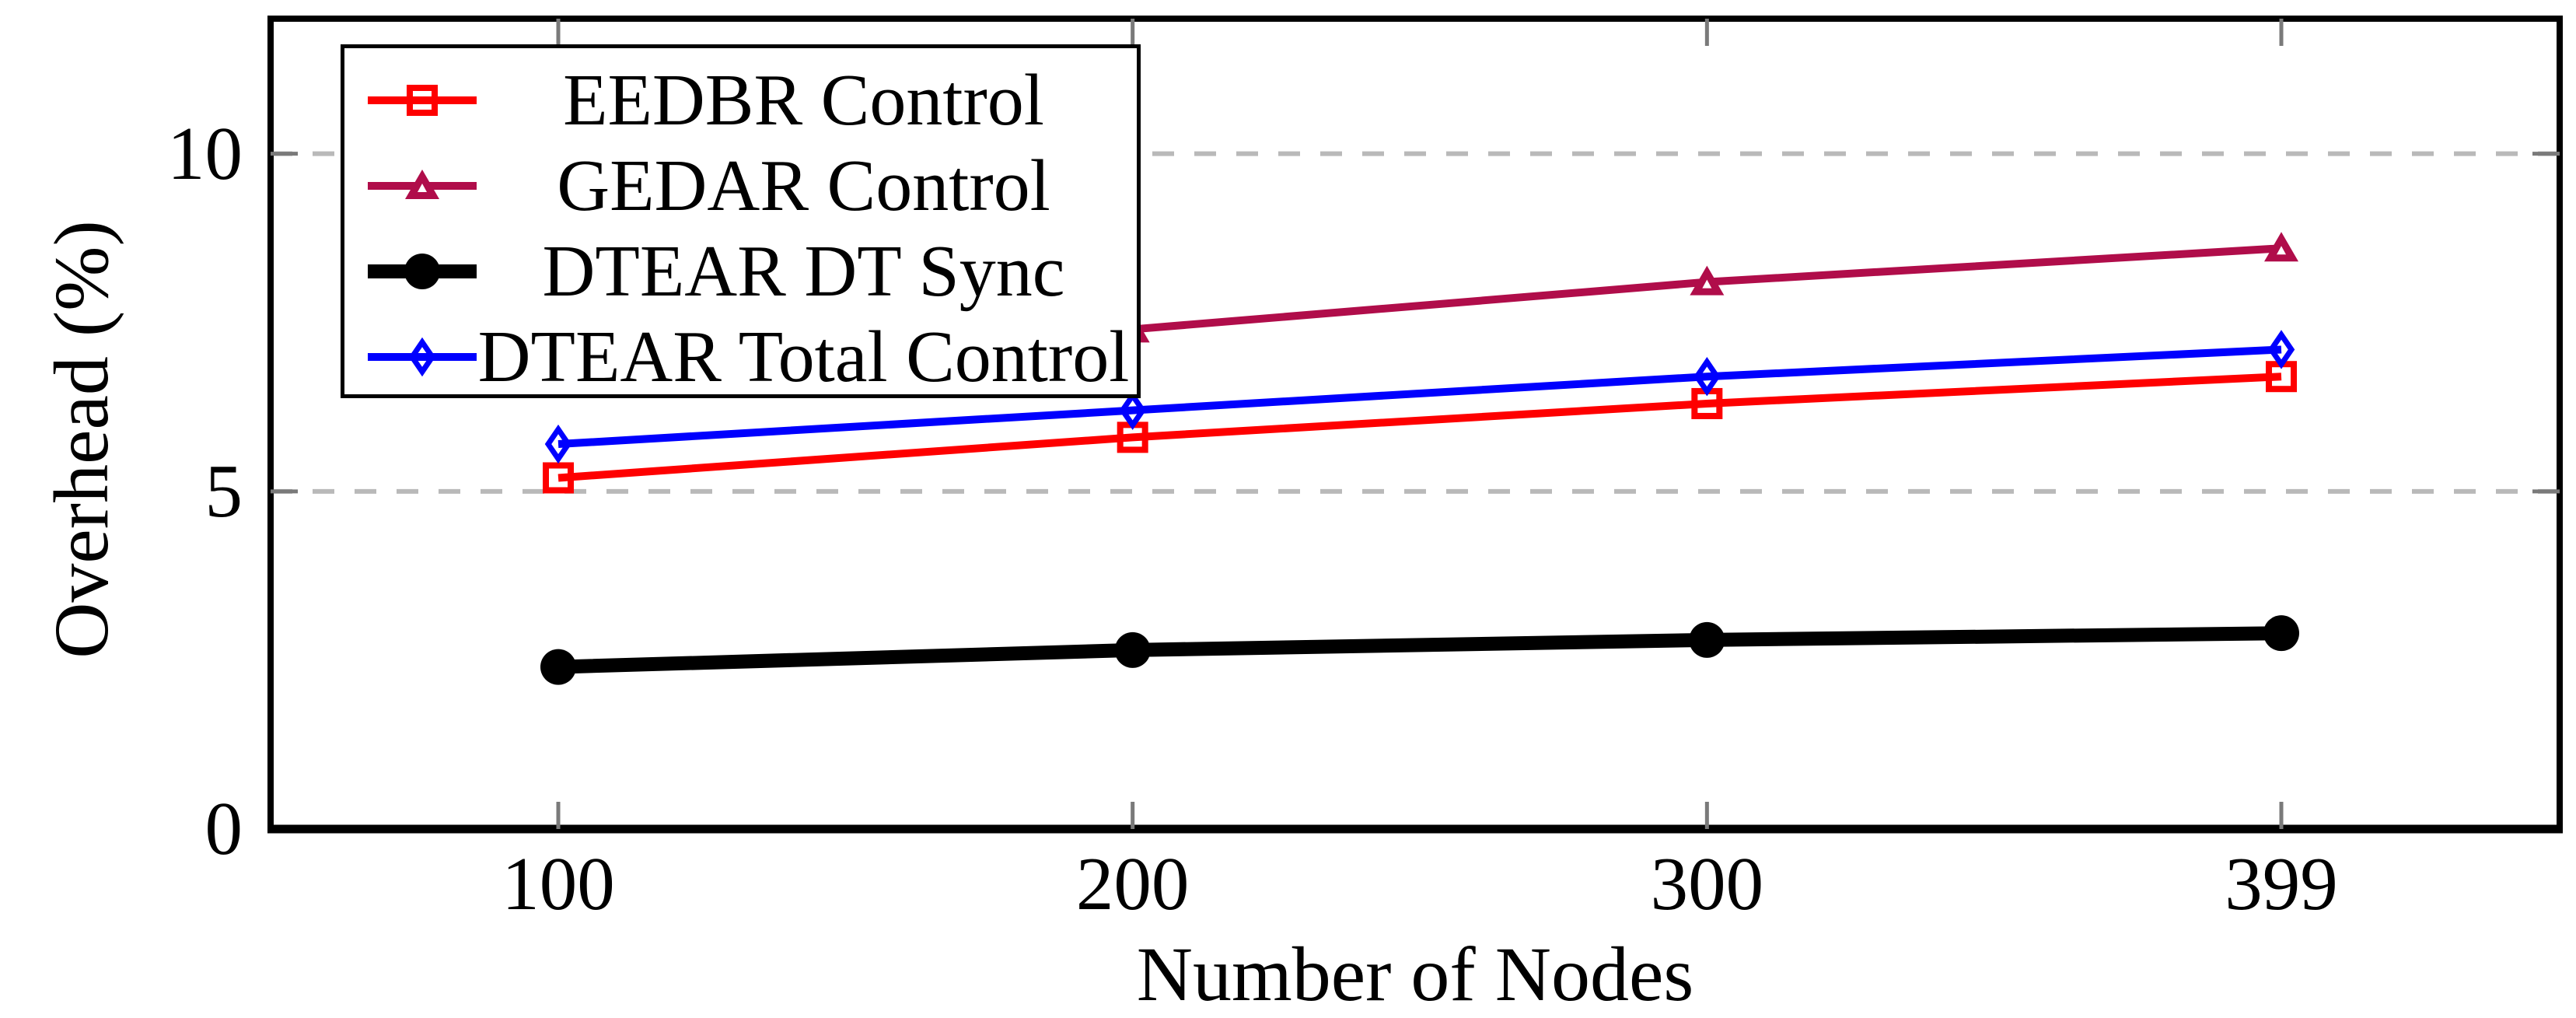  I want to click on x-tick-label-300: 300, so click(1707, 883).